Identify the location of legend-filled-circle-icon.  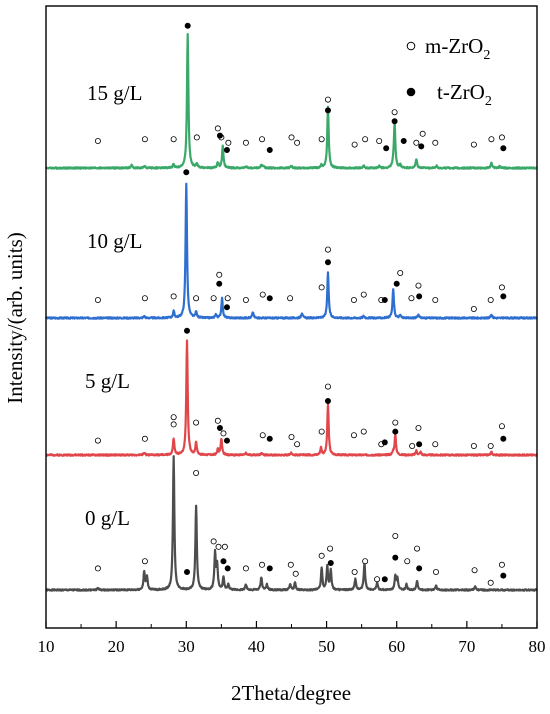
(411, 92).